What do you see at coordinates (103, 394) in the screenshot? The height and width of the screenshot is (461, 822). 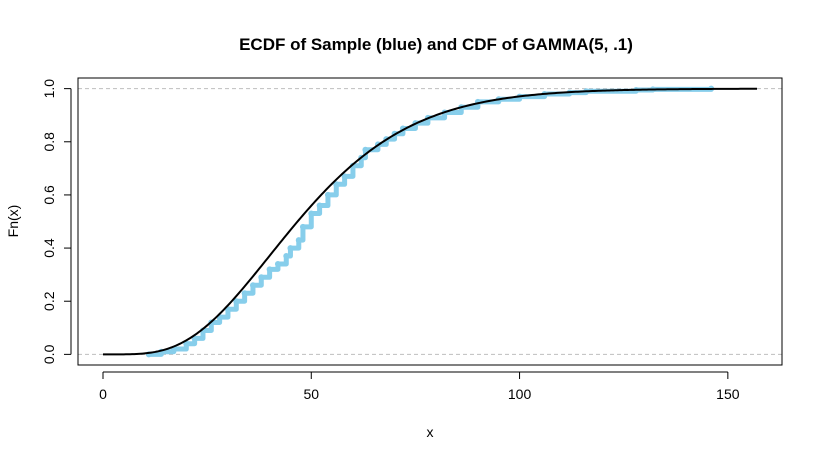 I see `x-tick-label: 0` at bounding box center [103, 394].